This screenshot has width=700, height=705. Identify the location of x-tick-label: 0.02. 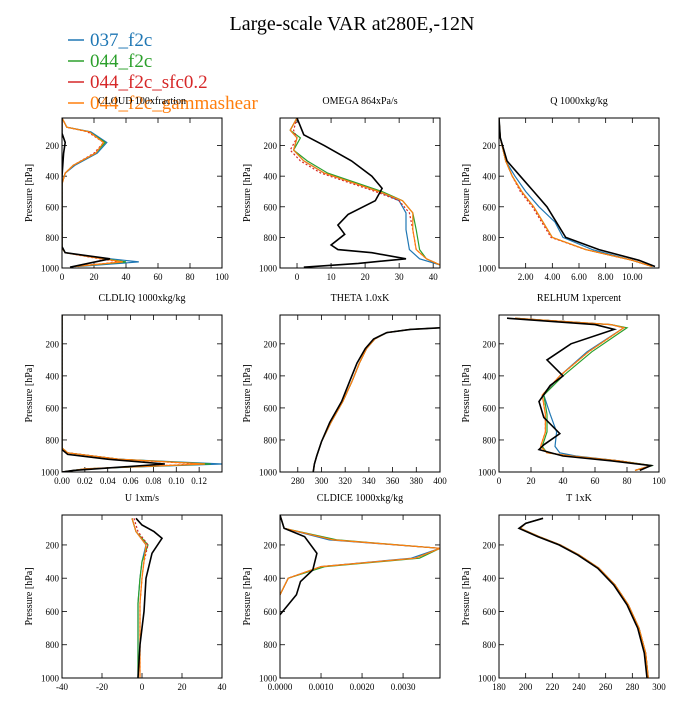
(85, 481).